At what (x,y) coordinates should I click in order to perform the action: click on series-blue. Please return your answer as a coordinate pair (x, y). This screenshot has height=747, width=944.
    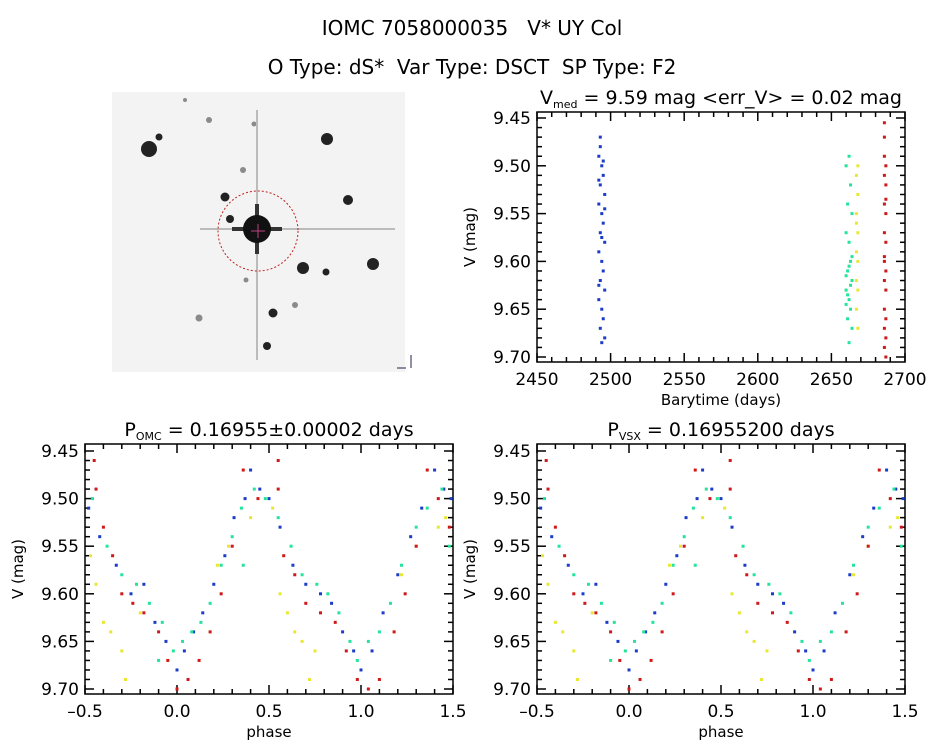
    Looking at the image, I should click on (270, 570).